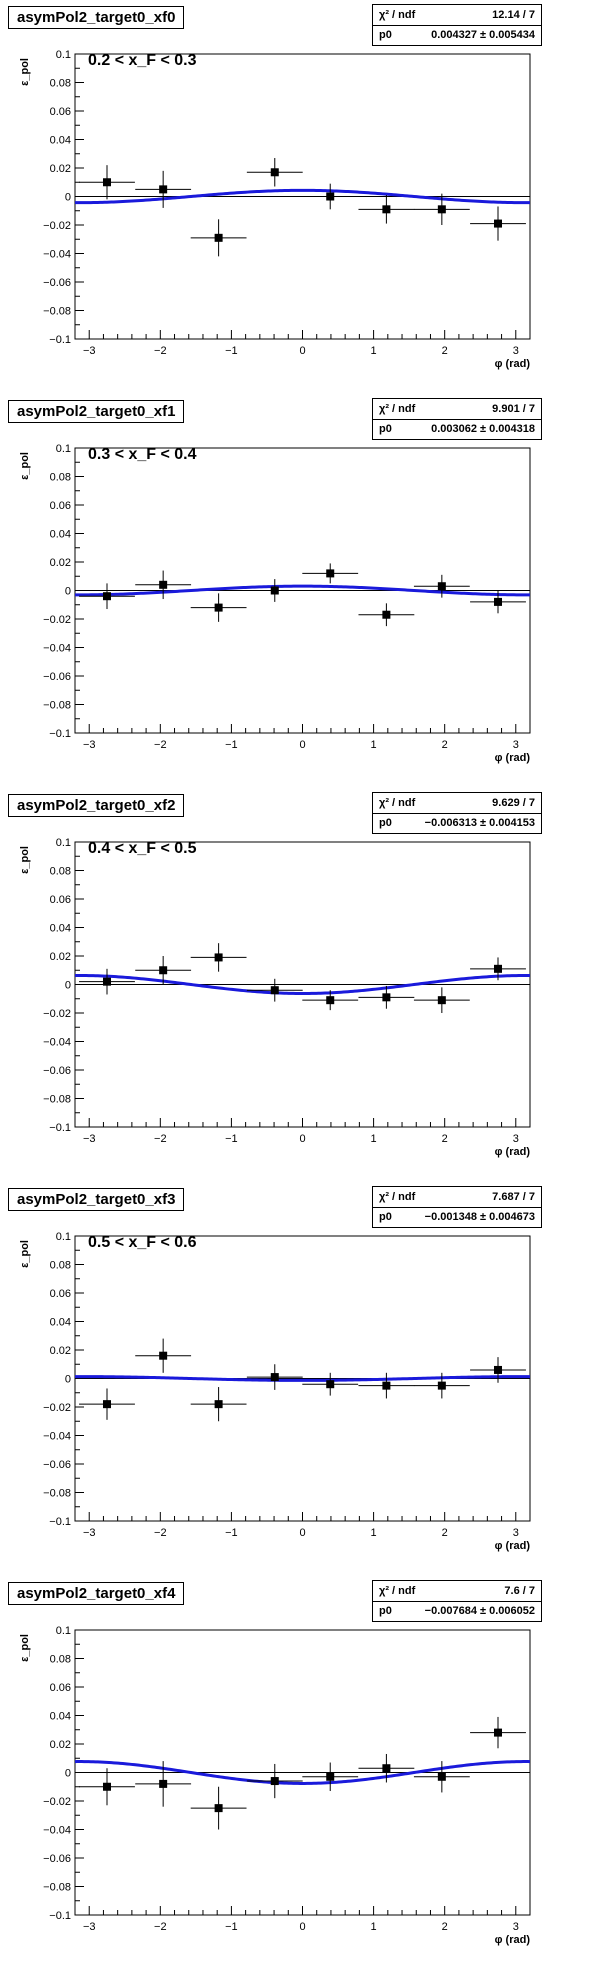  Describe the element at coordinates (513, 1197) in the screenshot. I see `chi2-value: 7.687 / 7` at that location.